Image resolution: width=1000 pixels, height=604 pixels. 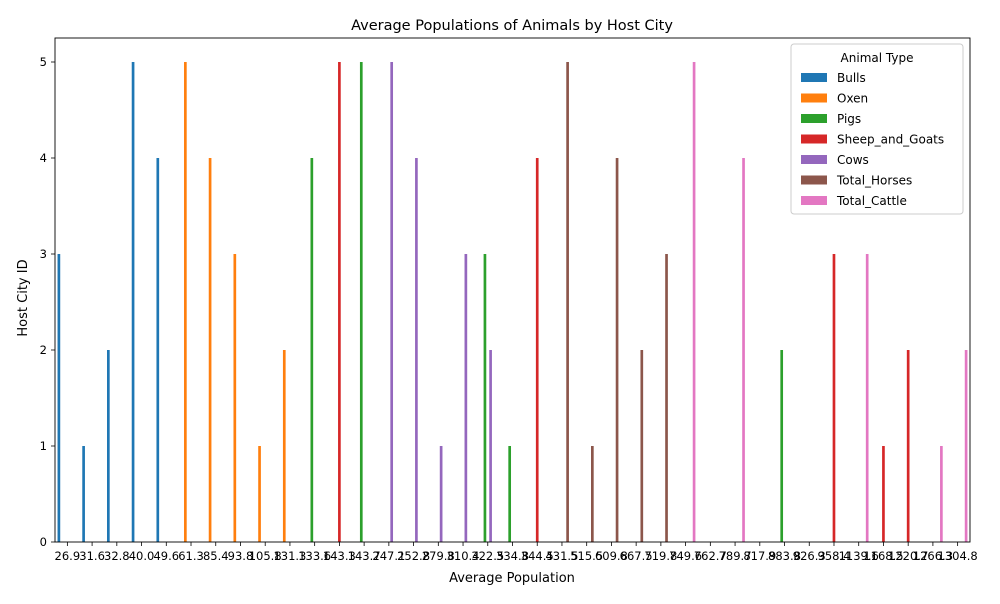 What do you see at coordinates (537, 556) in the screenshot?
I see `x-tick-label: 344.5` at bounding box center [537, 556].